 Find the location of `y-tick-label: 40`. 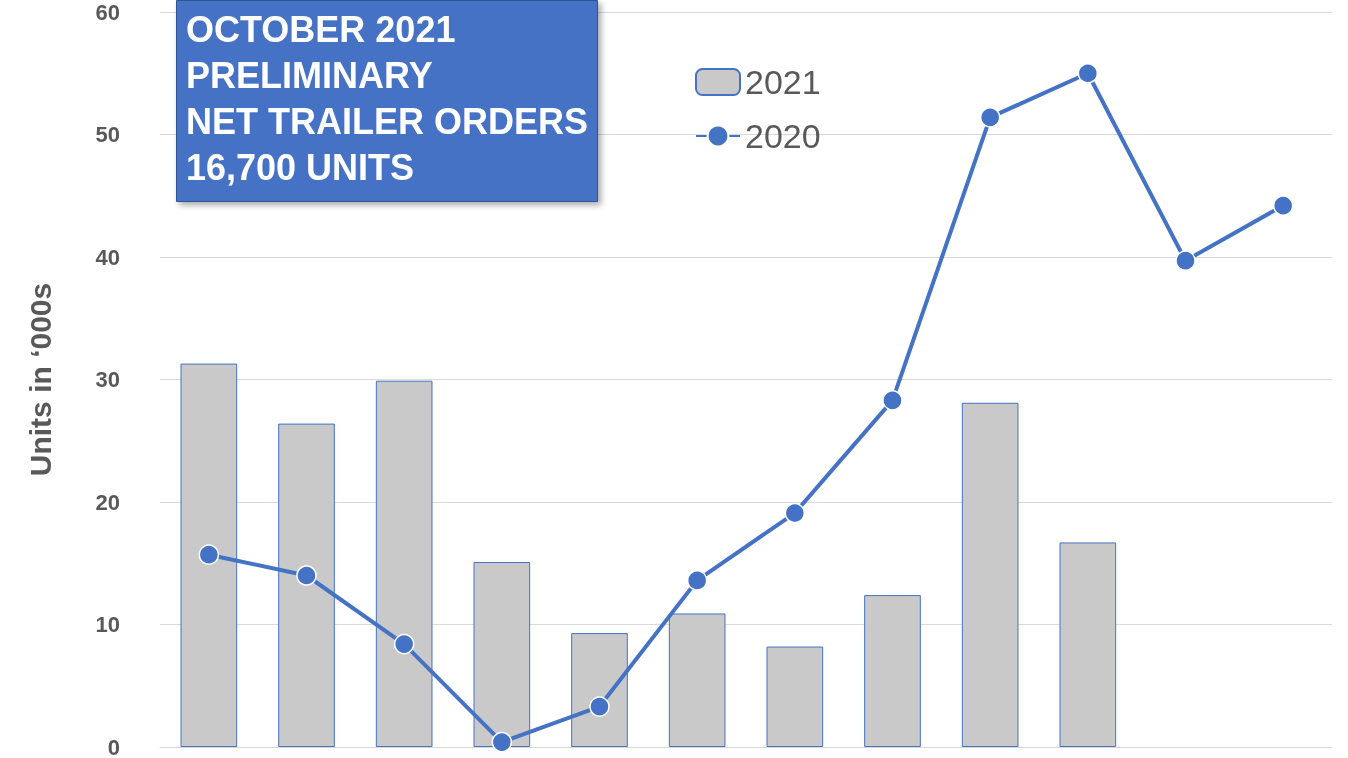

y-tick-label: 40 is located at coordinates (107, 257).